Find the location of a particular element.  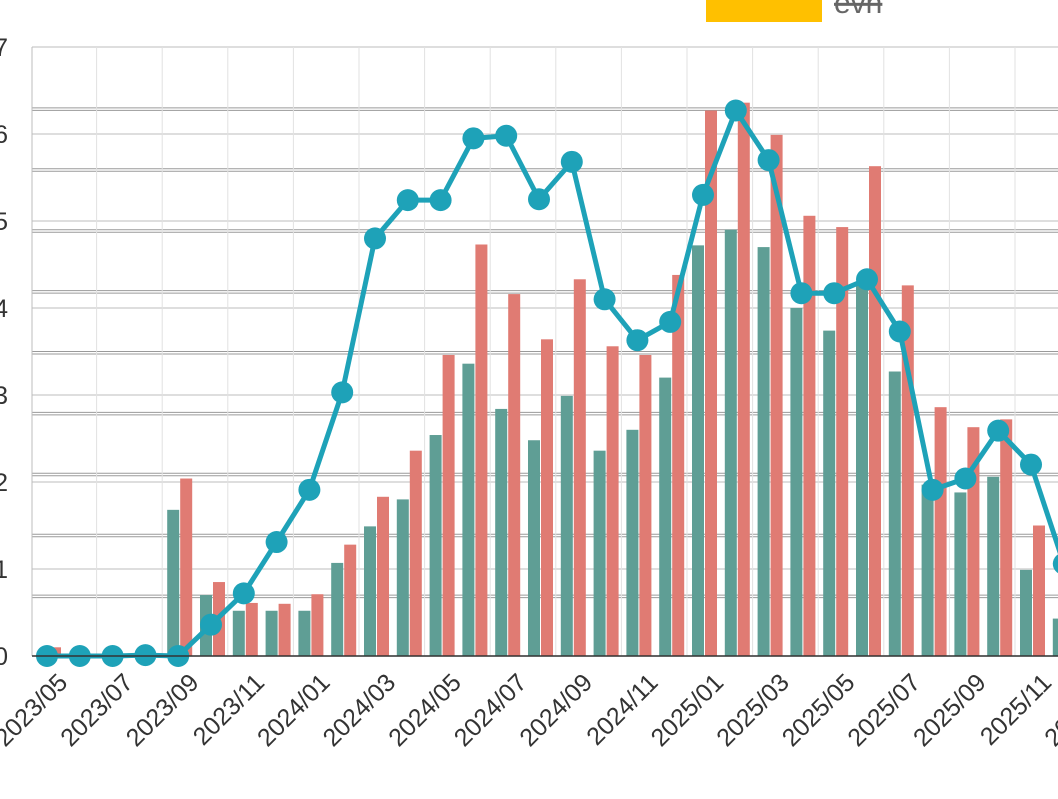

x-tick-label: 2023/09 is located at coordinates (163, 710).